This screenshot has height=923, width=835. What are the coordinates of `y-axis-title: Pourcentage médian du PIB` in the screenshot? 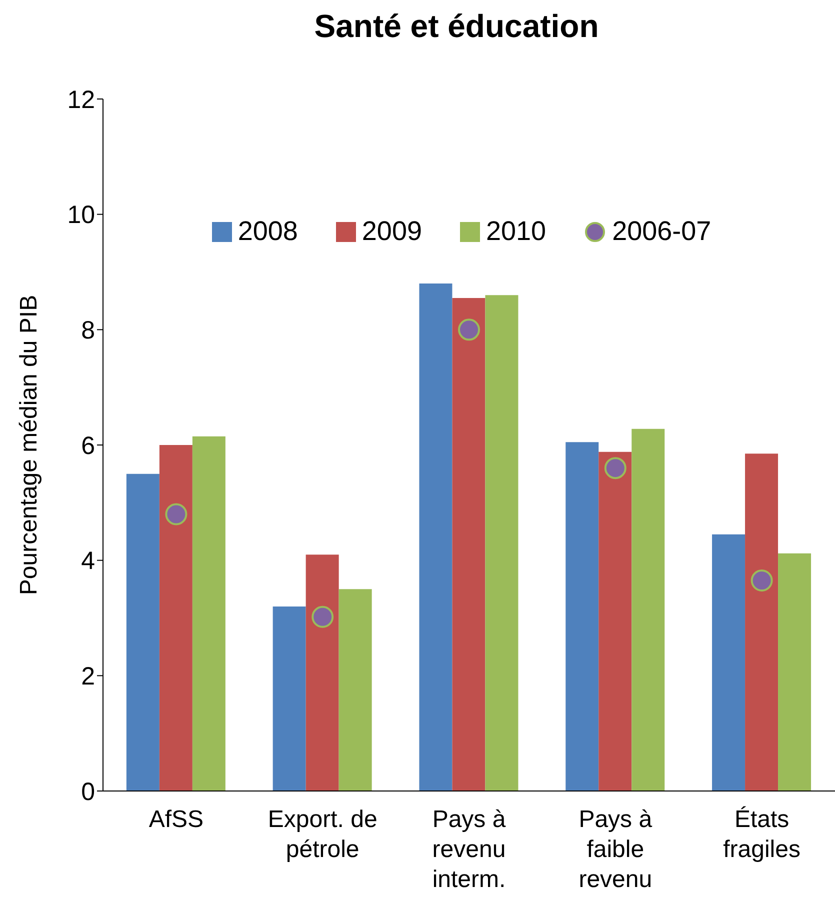 It's located at (29, 445).